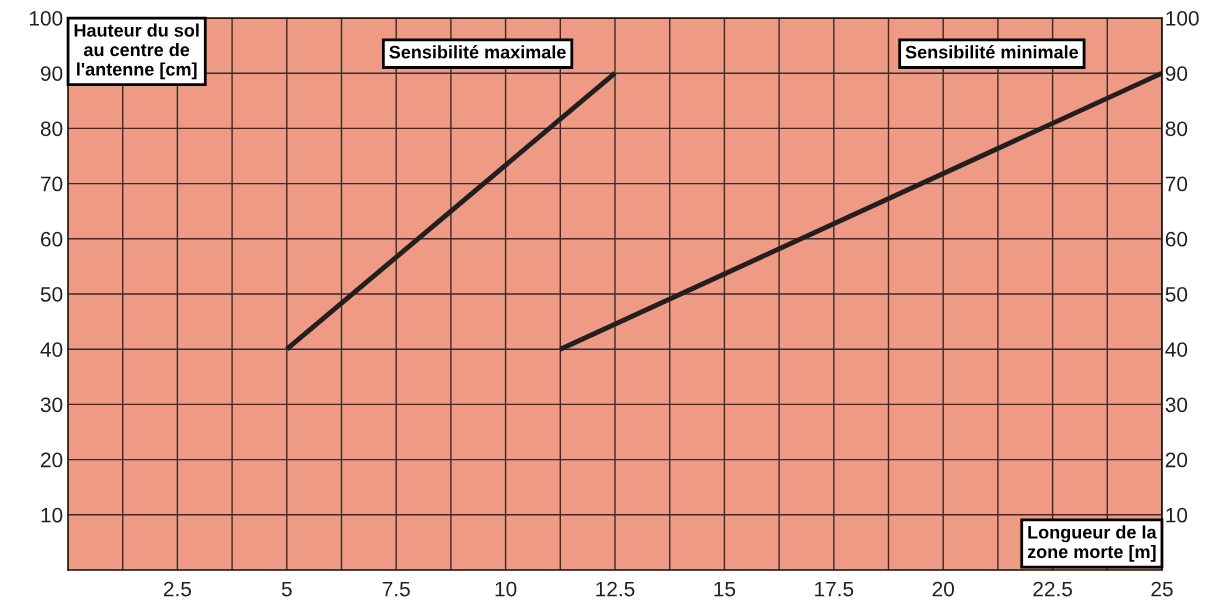  What do you see at coordinates (177, 589) in the screenshot?
I see `x-tick-label: 2.5` at bounding box center [177, 589].